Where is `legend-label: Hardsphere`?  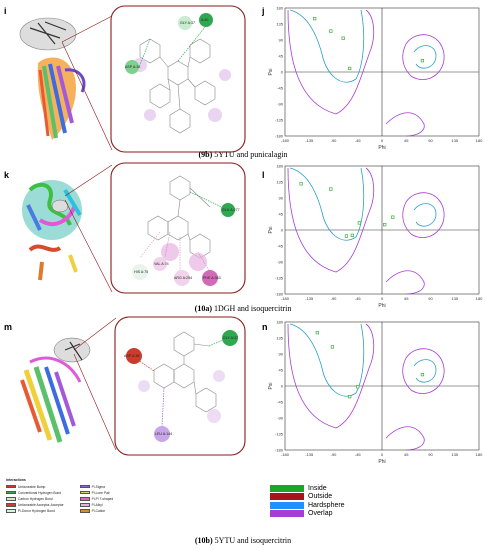
legend-label: Hardsphere is located at coordinates (326, 505).